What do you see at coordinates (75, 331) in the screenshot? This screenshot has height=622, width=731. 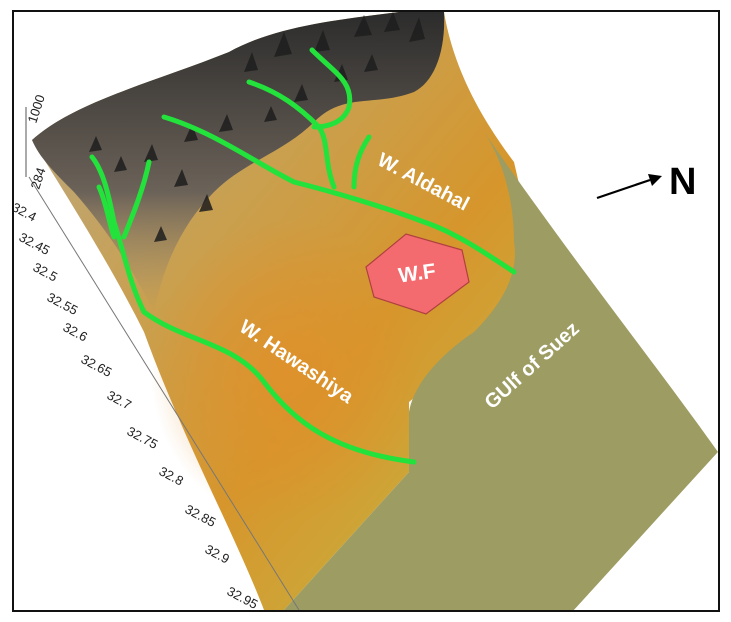 I see `axis-tick-4: 32.6` at bounding box center [75, 331].